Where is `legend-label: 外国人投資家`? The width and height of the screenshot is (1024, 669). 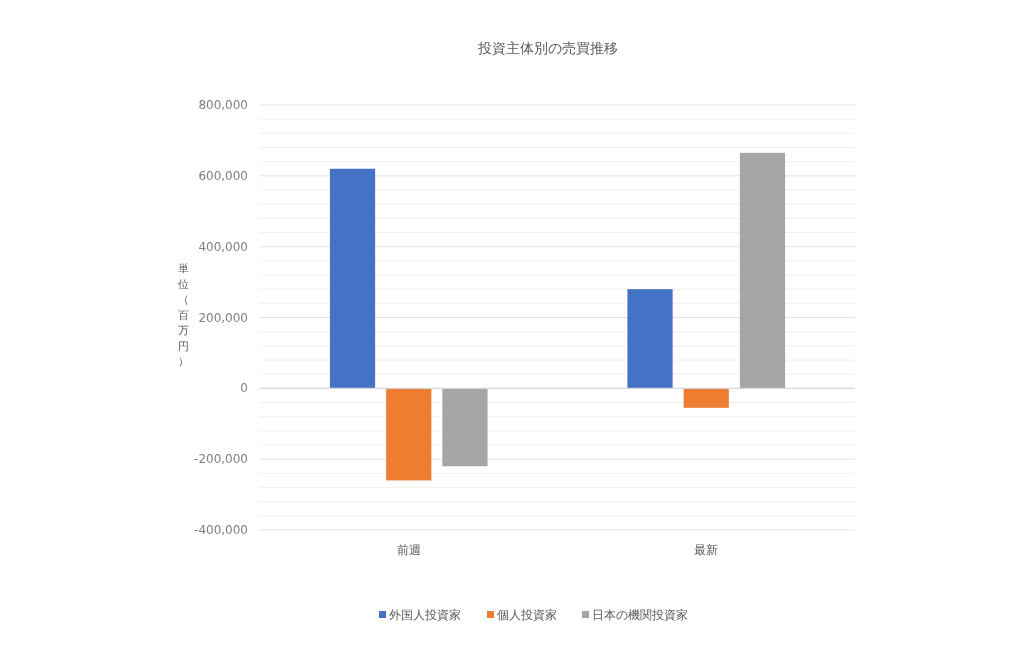 legend-label: 外国人投資家 is located at coordinates (425, 615).